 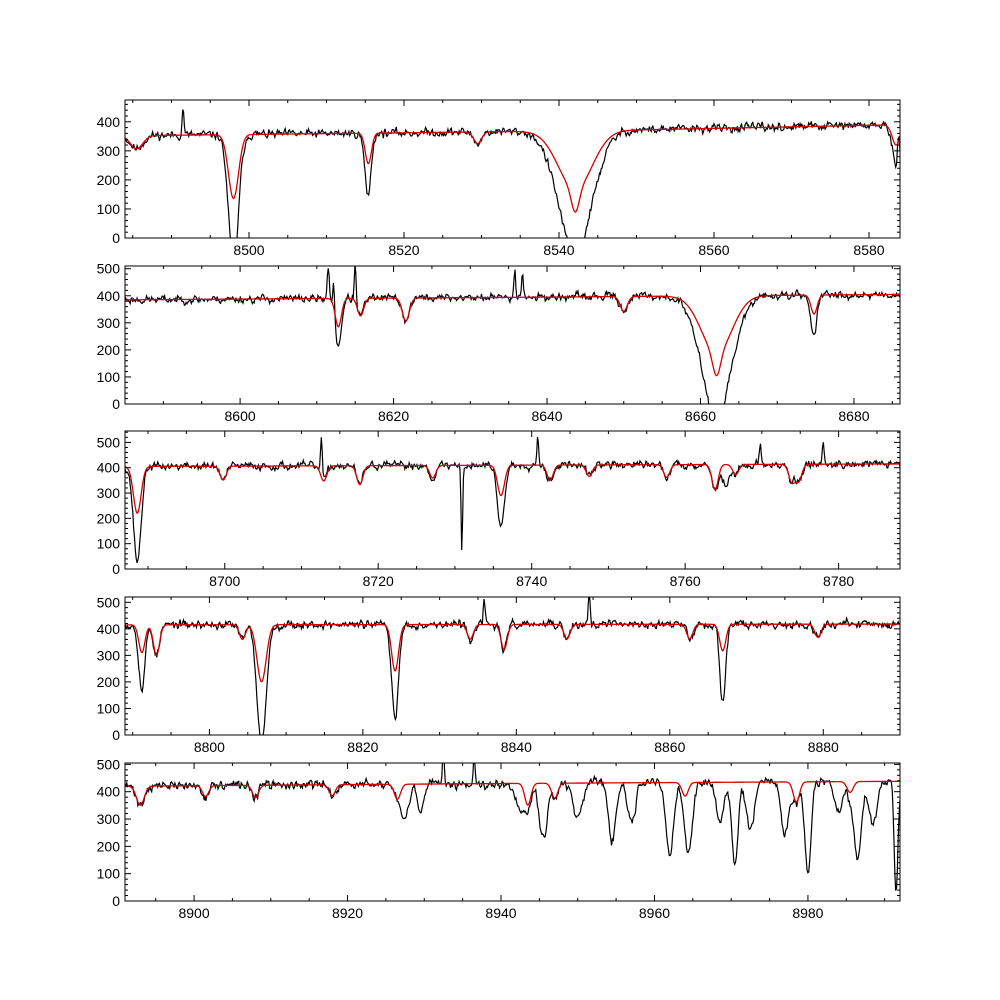 I want to click on spectrum-panel-5: 8900 8920 8940 8960 8980 0 100 200 300 400 500, so click(x=499, y=838).